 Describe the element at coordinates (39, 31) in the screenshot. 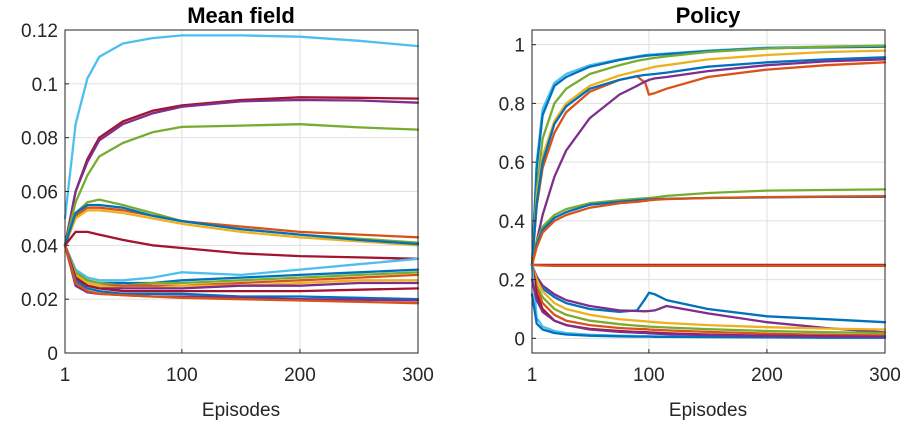

I see `mean-field-ytick-label-6: 0.12` at that location.